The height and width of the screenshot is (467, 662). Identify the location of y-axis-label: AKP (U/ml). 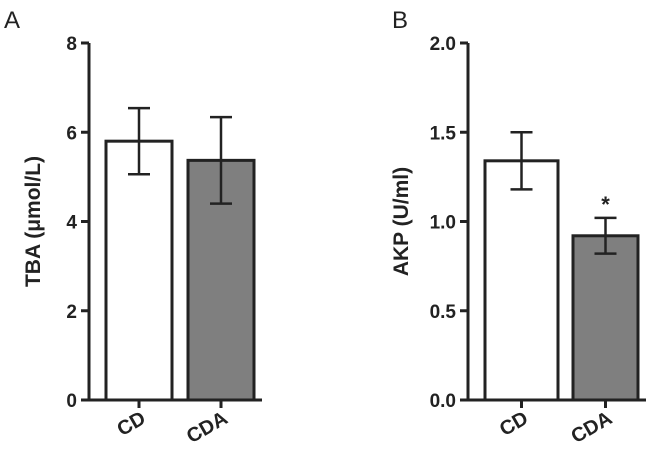
(401, 221).